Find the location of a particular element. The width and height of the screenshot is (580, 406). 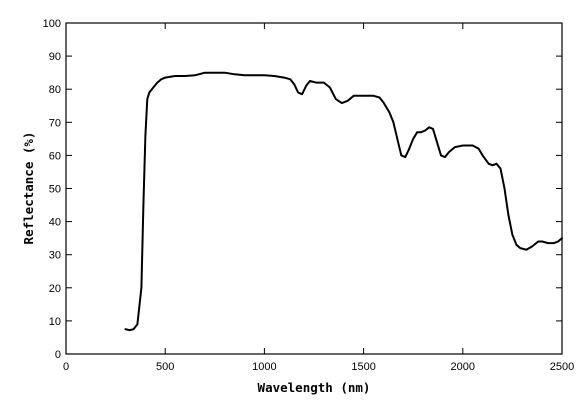

y-tick-label: 20 is located at coordinates (55, 289).